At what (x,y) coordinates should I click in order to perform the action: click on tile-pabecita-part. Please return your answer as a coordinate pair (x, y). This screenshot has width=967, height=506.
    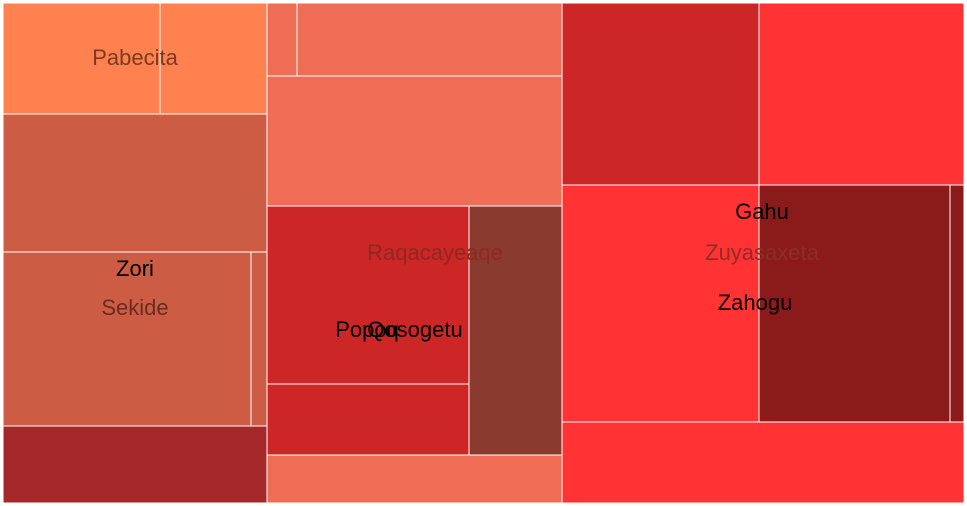
    Looking at the image, I should click on (213, 58).